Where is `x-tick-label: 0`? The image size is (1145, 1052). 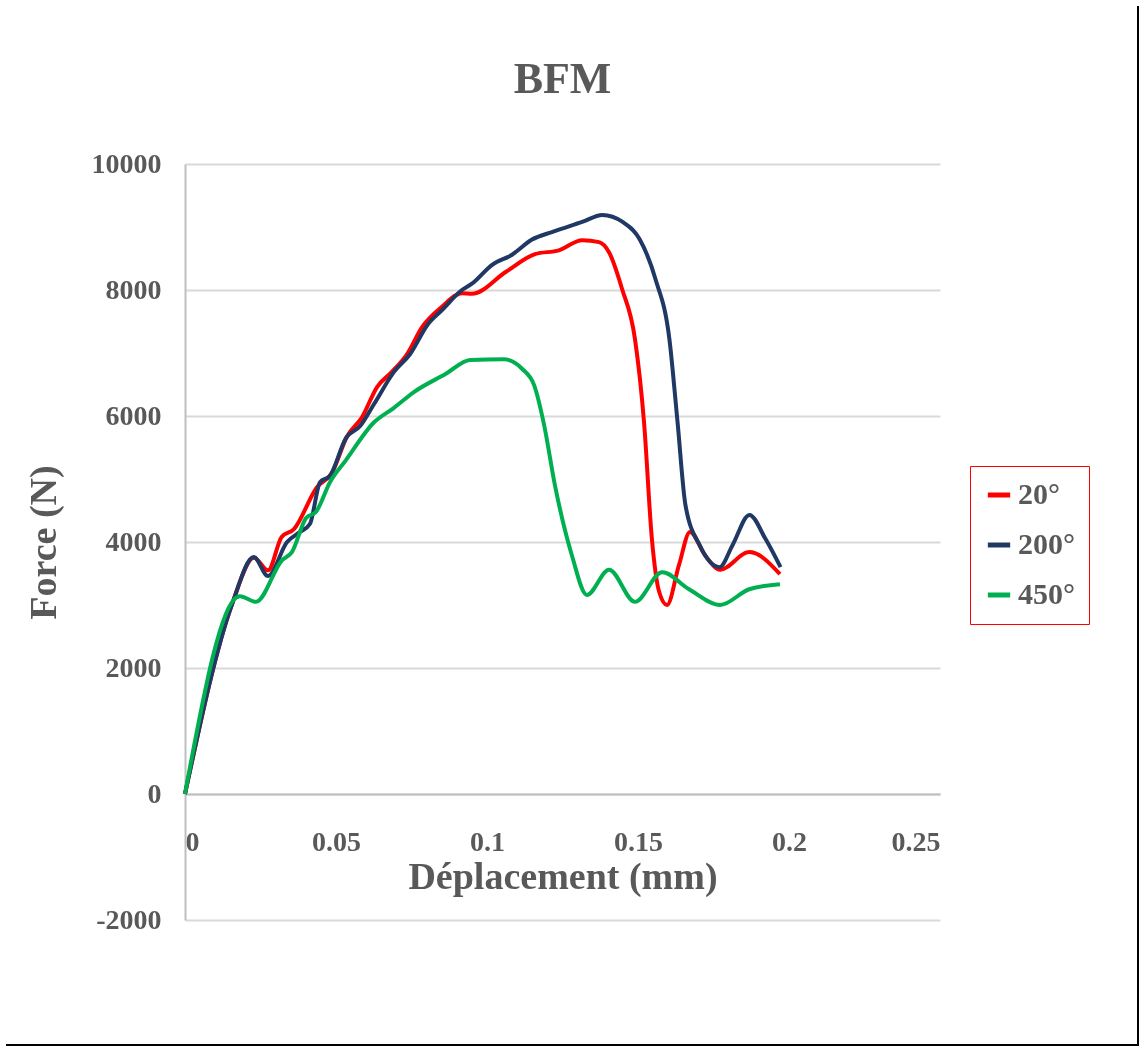 x-tick-label: 0 is located at coordinates (192, 841).